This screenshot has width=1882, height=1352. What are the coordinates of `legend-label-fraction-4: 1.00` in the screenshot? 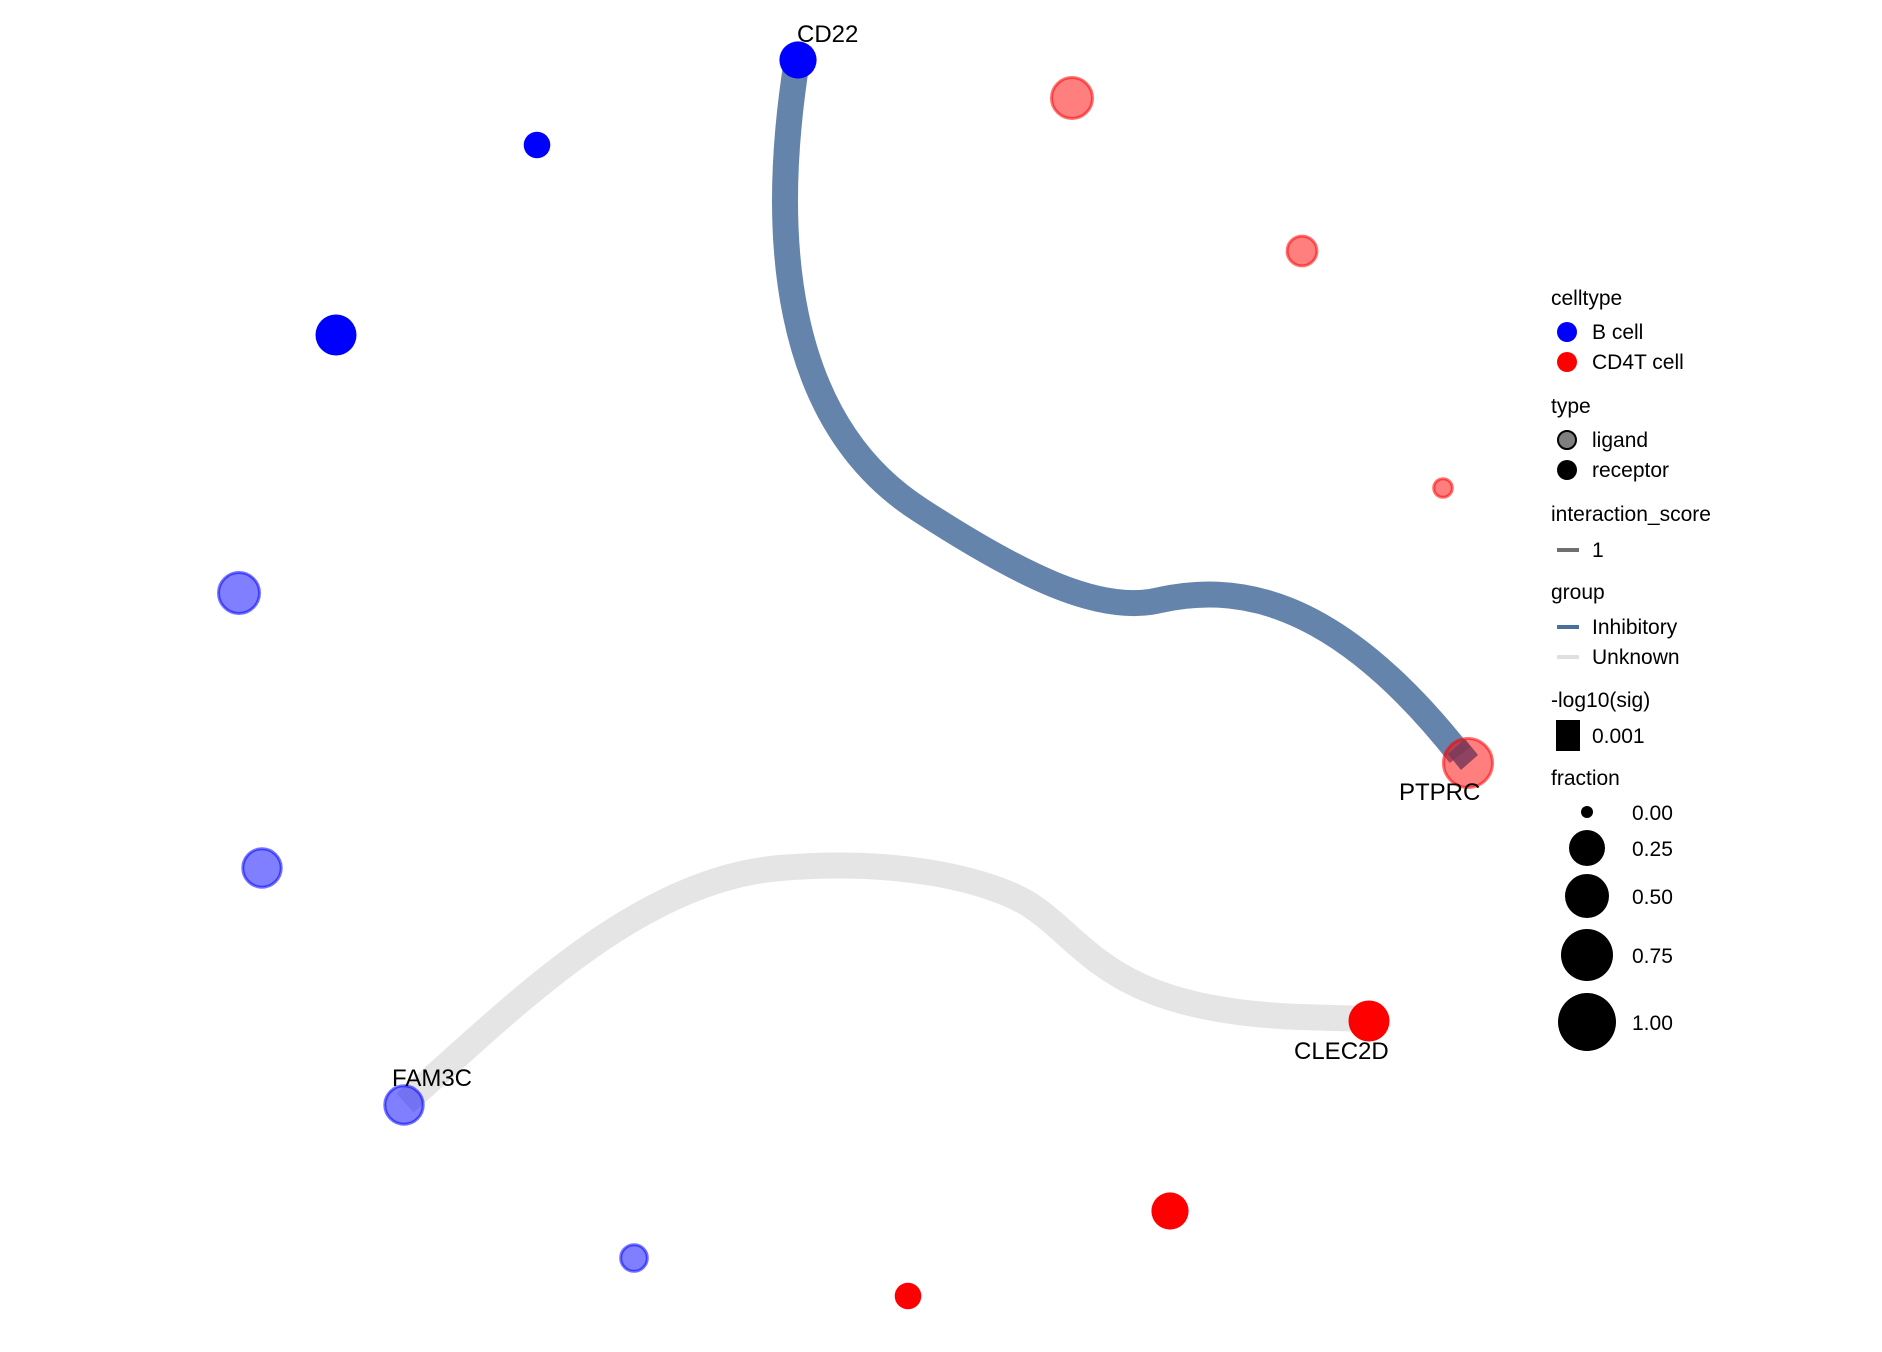 It's located at (1652, 1023).